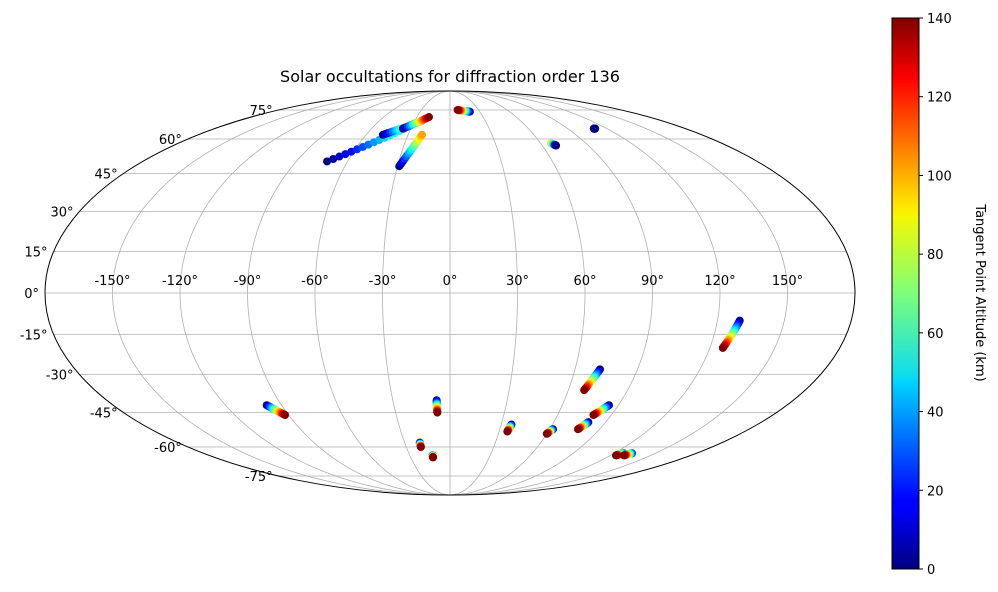 The image size is (998, 592). I want to click on latitude-tick-label: -30°, so click(60, 376).